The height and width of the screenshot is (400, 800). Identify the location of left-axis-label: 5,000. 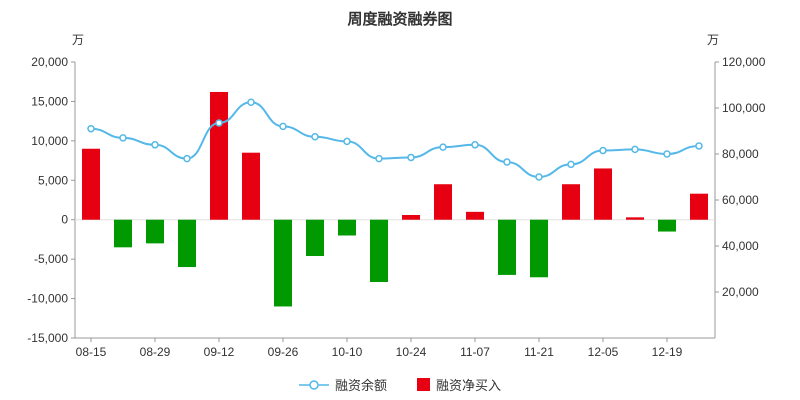
(53, 180).